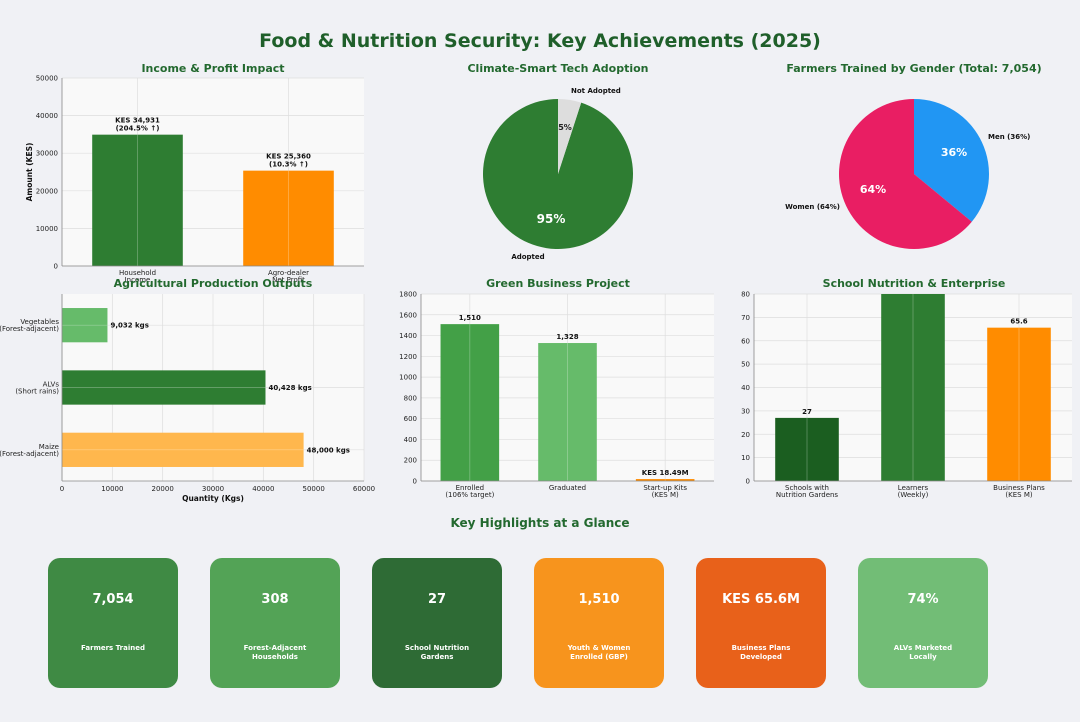  Describe the element at coordinates (599, 623) in the screenshot. I see `highlight-card: 1,510 Youth & Women Enrolled (GBP)` at that location.